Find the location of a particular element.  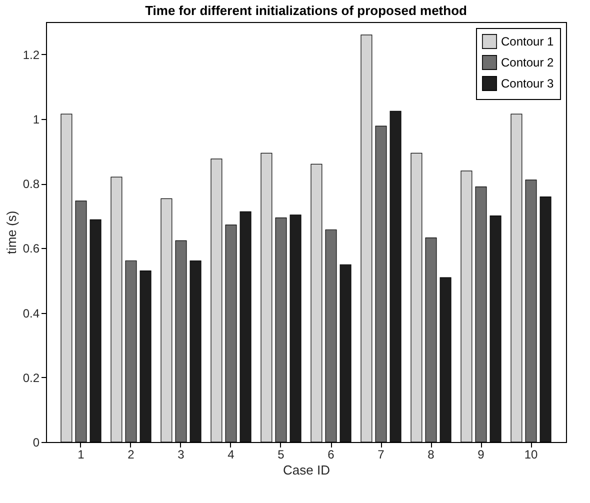

legend-label: Contour 1 is located at coordinates (527, 41).